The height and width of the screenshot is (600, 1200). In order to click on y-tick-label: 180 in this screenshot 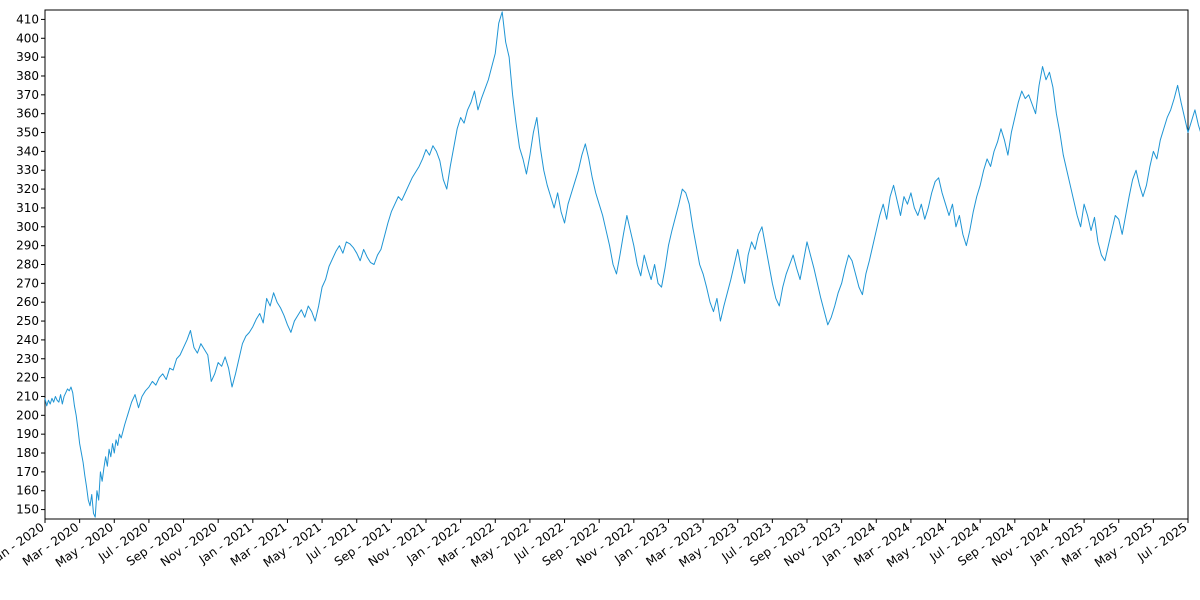, I will do `click(27, 453)`.